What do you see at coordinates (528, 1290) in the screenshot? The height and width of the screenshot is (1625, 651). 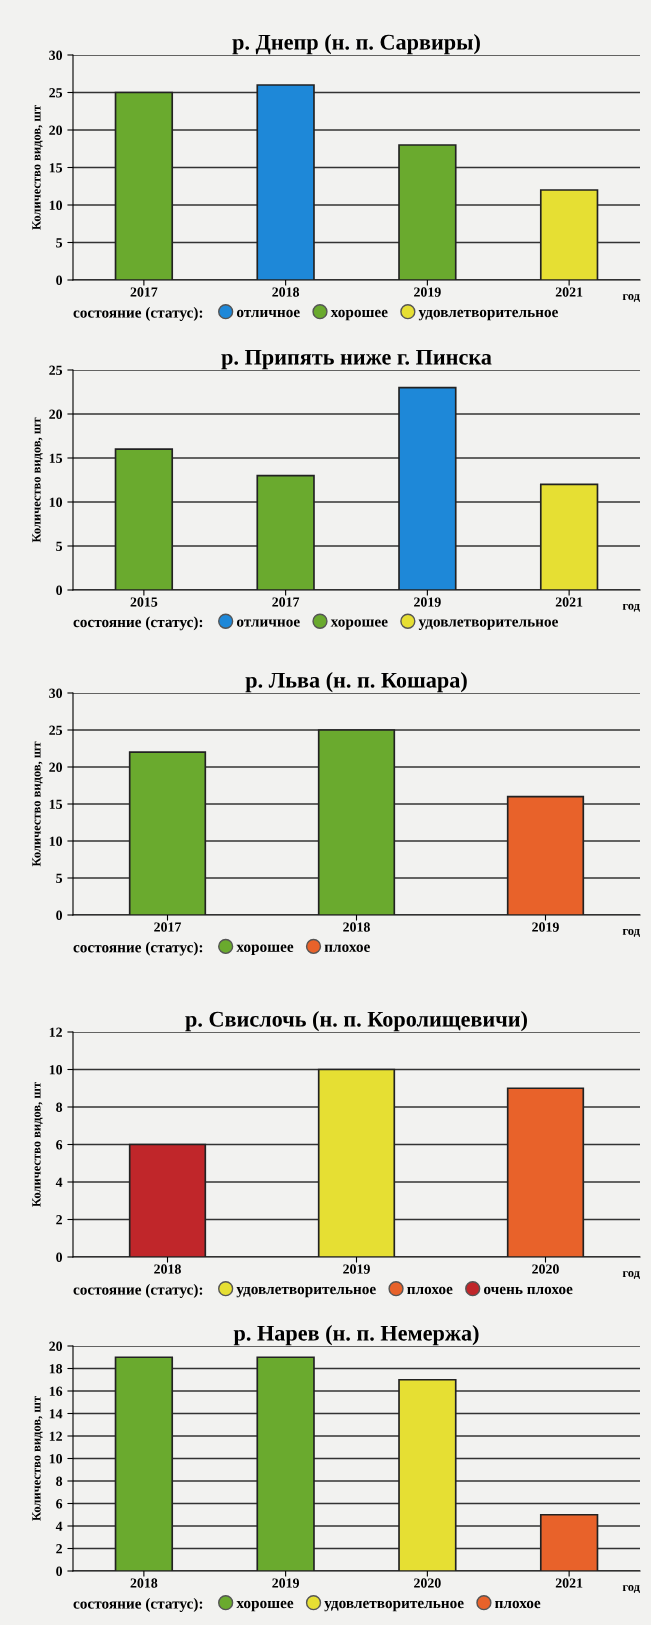 I see `legend-label: очень плохое` at bounding box center [528, 1290].